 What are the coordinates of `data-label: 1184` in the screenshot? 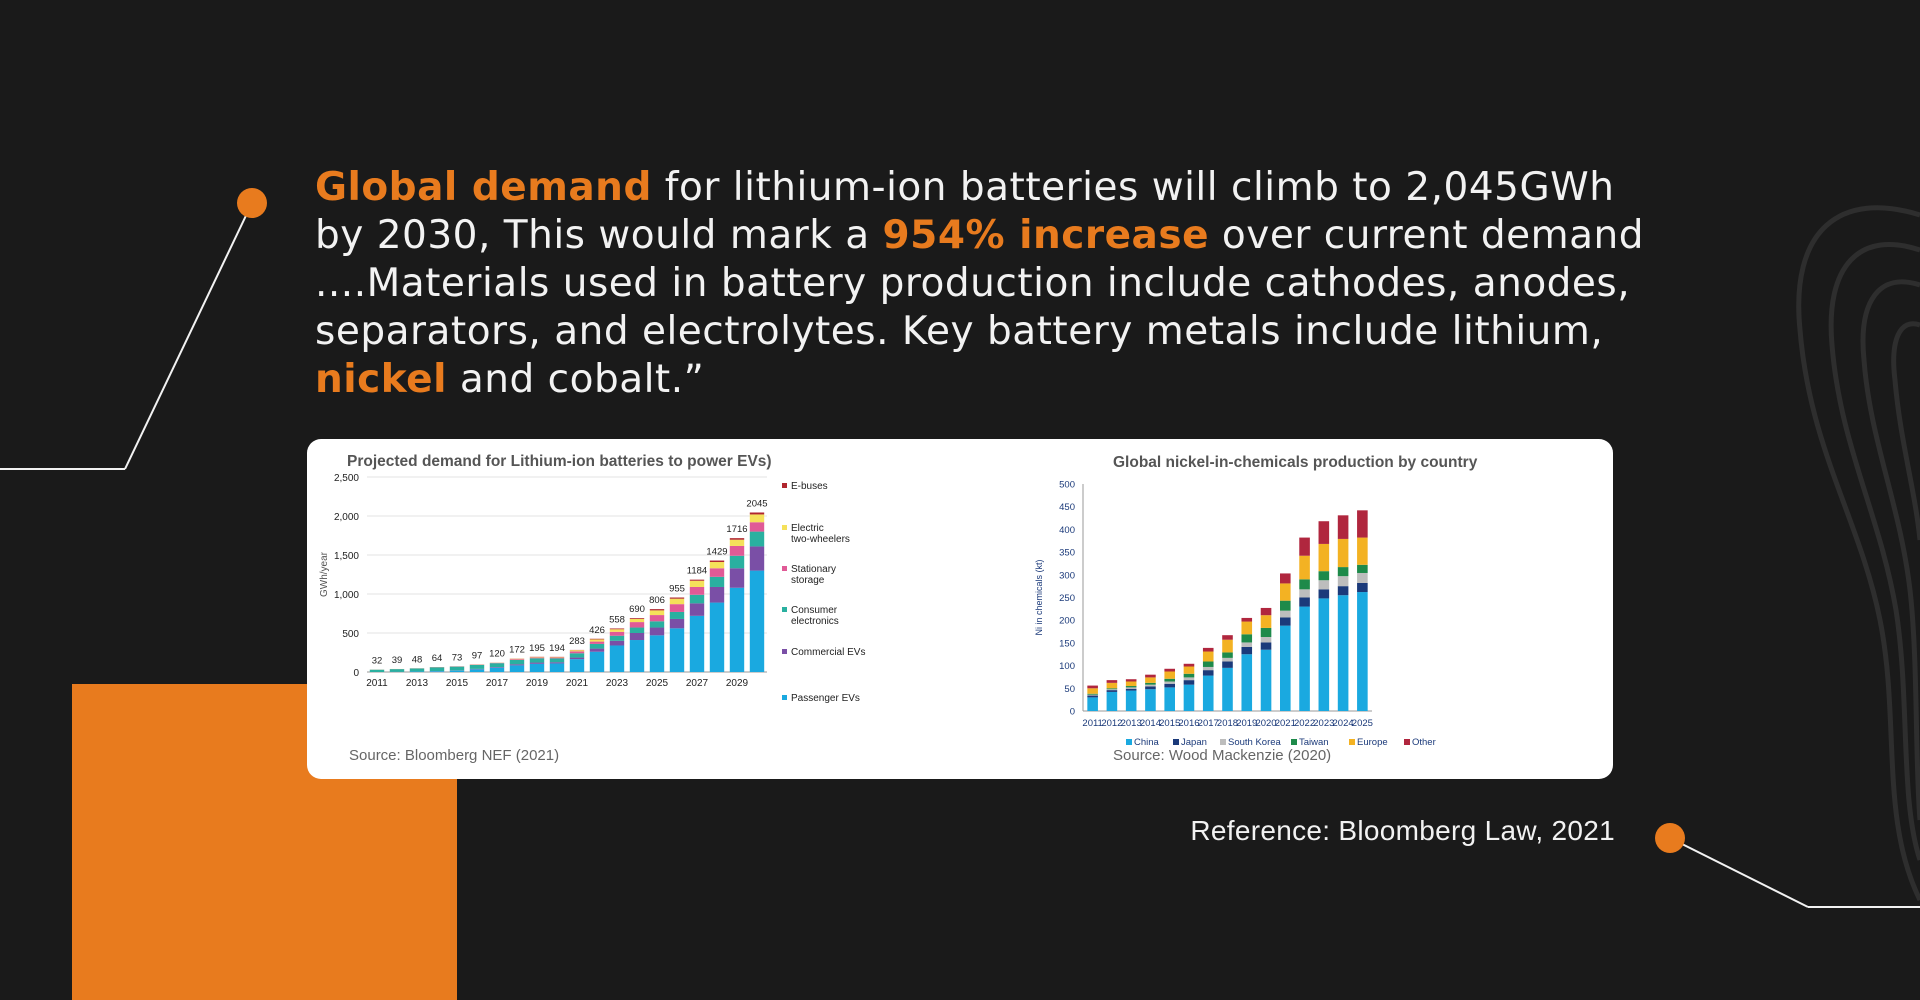 It's located at (697, 571).